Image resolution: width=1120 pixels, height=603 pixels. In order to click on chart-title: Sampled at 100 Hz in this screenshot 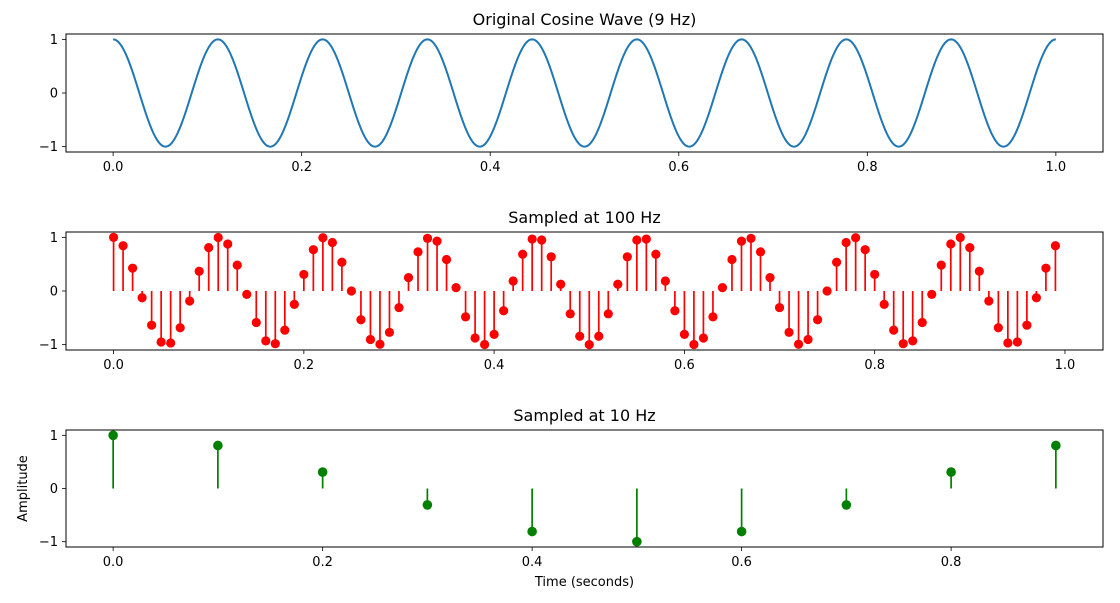, I will do `click(584, 217)`.